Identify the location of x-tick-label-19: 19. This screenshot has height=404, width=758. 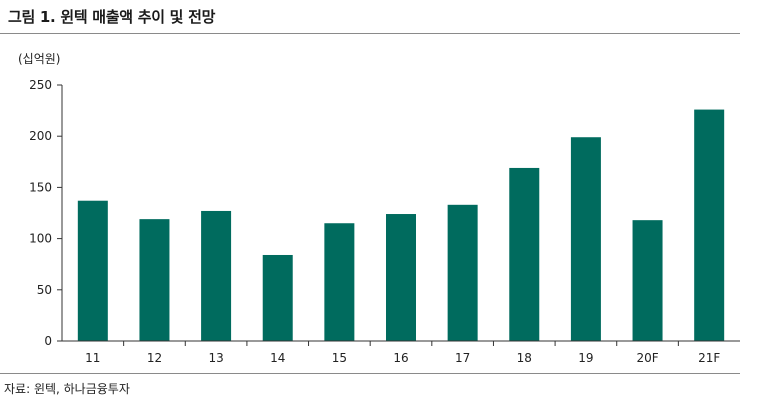
(585, 358).